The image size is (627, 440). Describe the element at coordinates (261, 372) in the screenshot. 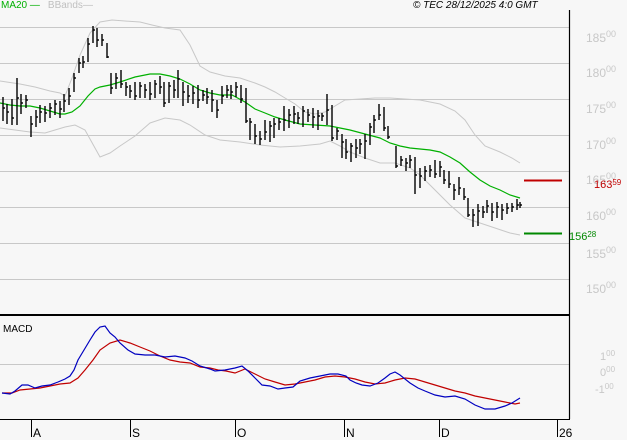

I see `macd-signal-line` at that location.